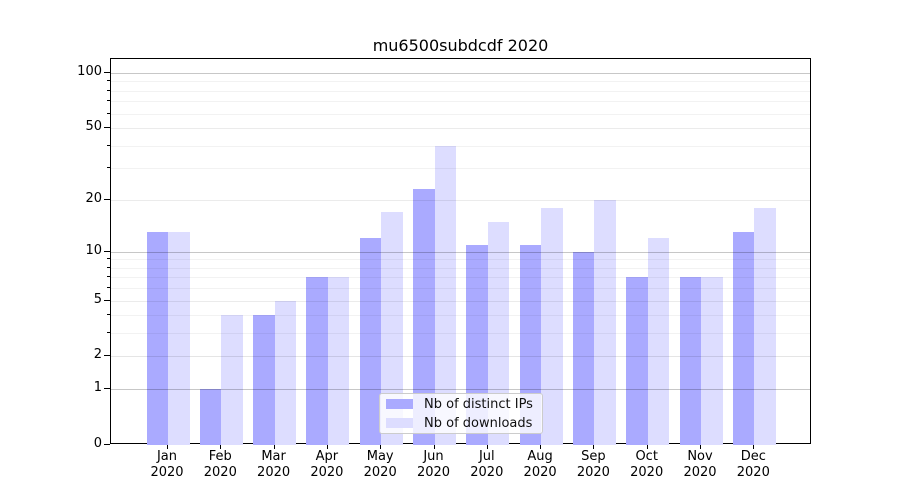  What do you see at coordinates (380, 456) in the screenshot?
I see `x-tick-label-month: May` at bounding box center [380, 456].